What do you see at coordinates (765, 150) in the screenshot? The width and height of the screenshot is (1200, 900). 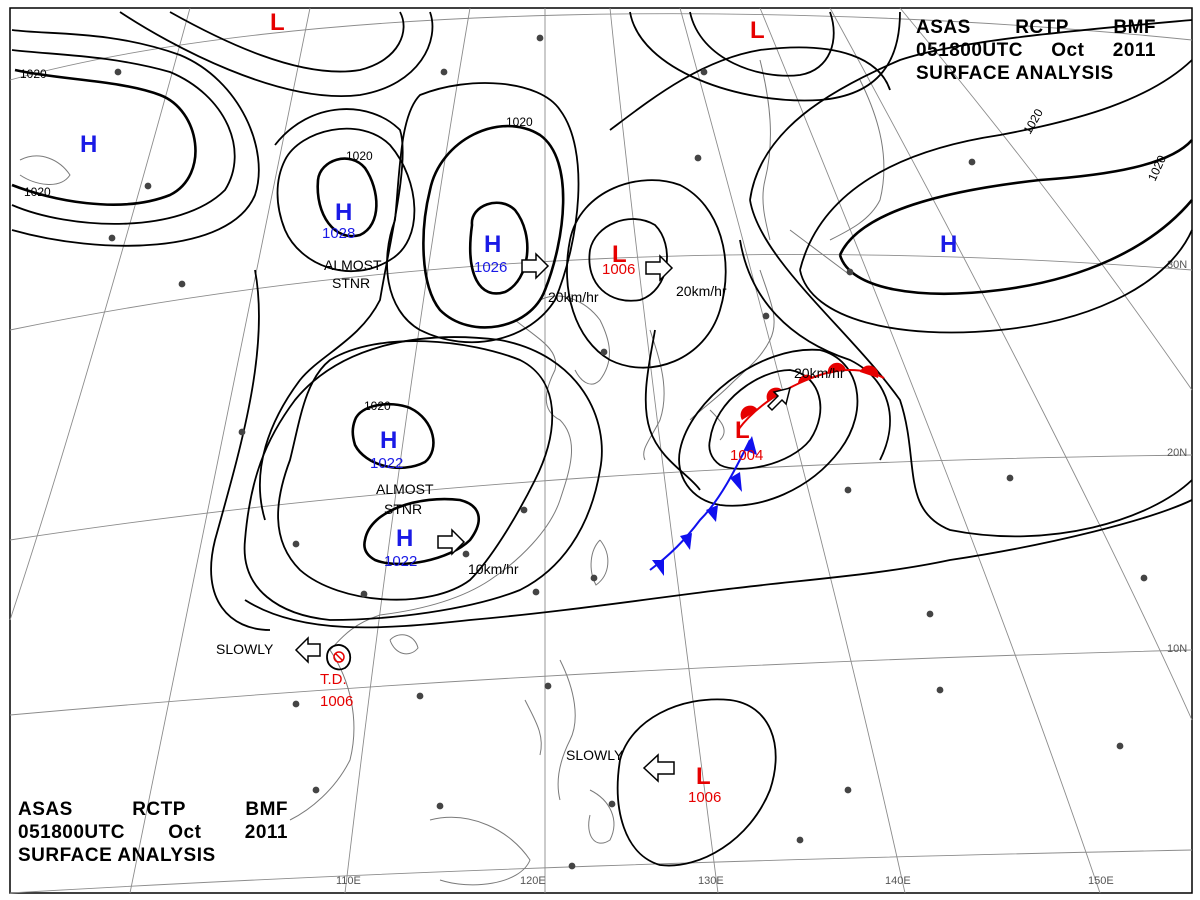 I see `coast-sakhalin` at bounding box center [765, 150].